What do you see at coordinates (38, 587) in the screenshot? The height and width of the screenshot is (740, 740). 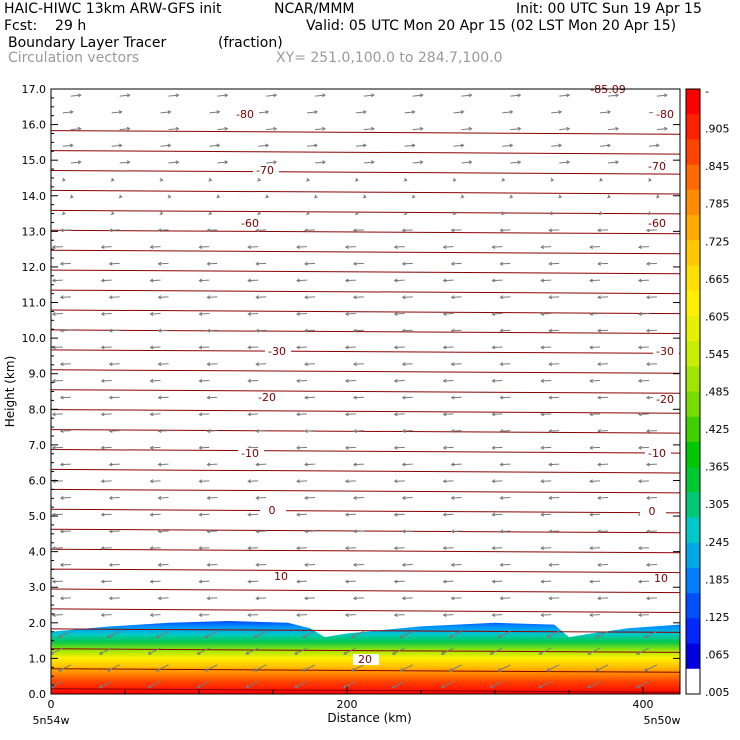 I see `y-tick-label: 3.0` at bounding box center [38, 587].